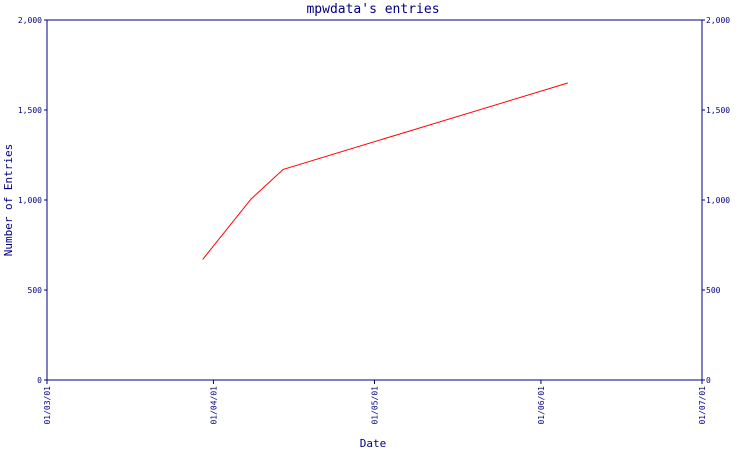 The width and height of the screenshot is (750, 450). I want to click on y-axis-label: Number of Entries, so click(8, 200).